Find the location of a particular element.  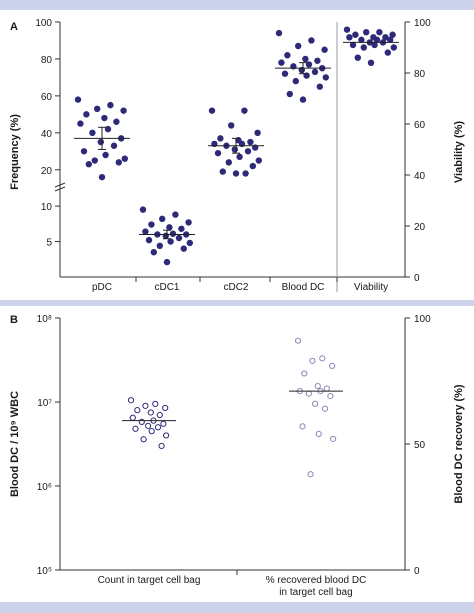

category-label: cDC2 is located at coordinates (235, 287).